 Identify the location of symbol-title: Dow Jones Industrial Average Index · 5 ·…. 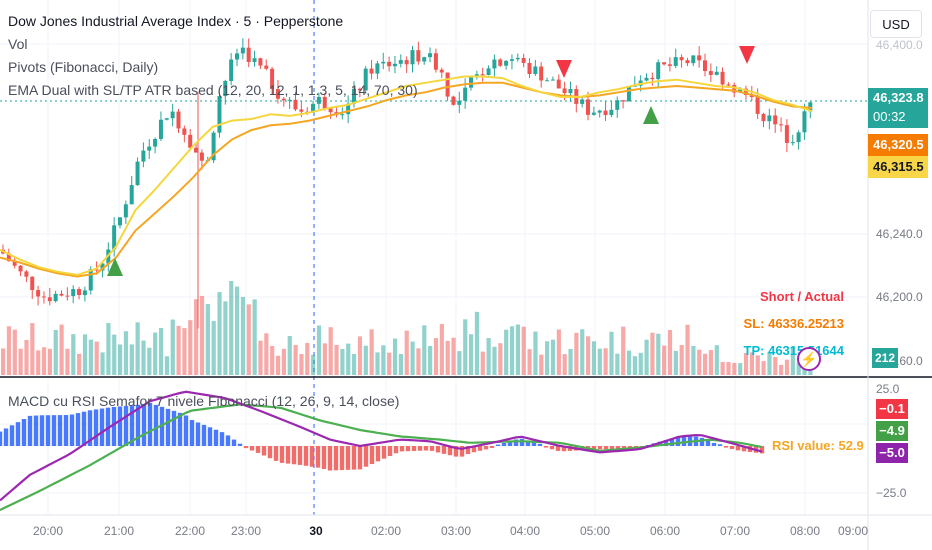
(176, 21).